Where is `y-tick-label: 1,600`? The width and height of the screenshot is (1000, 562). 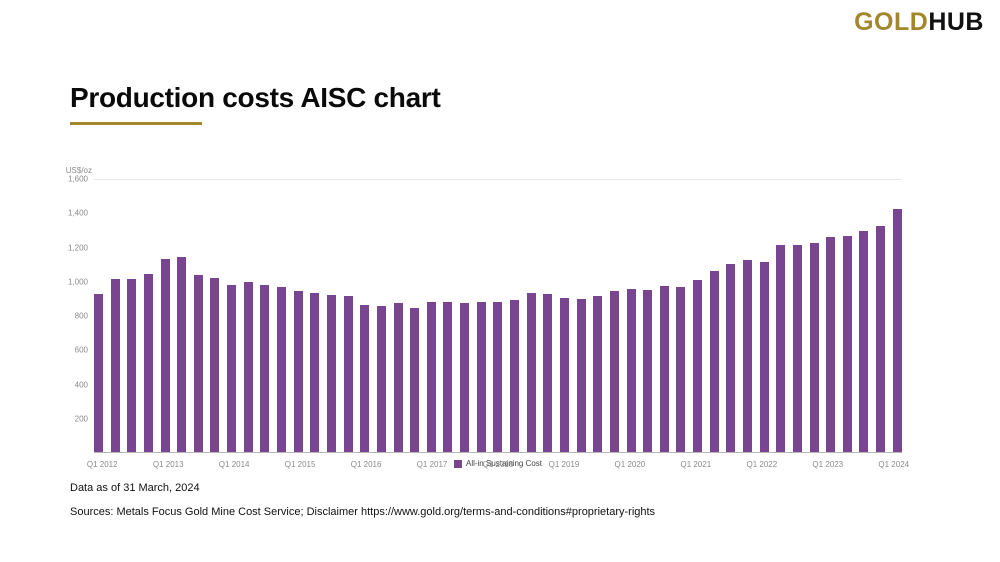 y-tick-label: 1,600 is located at coordinates (77, 179).